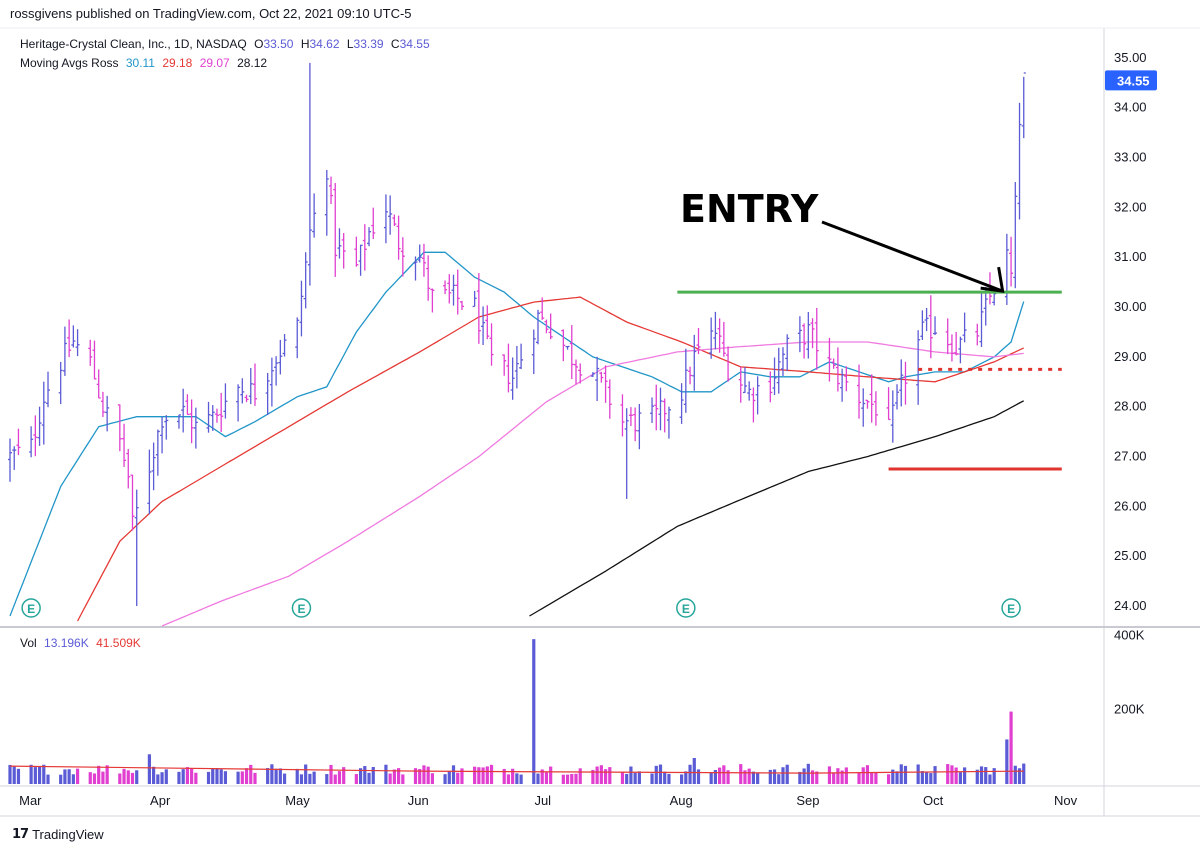  I want to click on time-tick-label: Nov, so click(1066, 800).